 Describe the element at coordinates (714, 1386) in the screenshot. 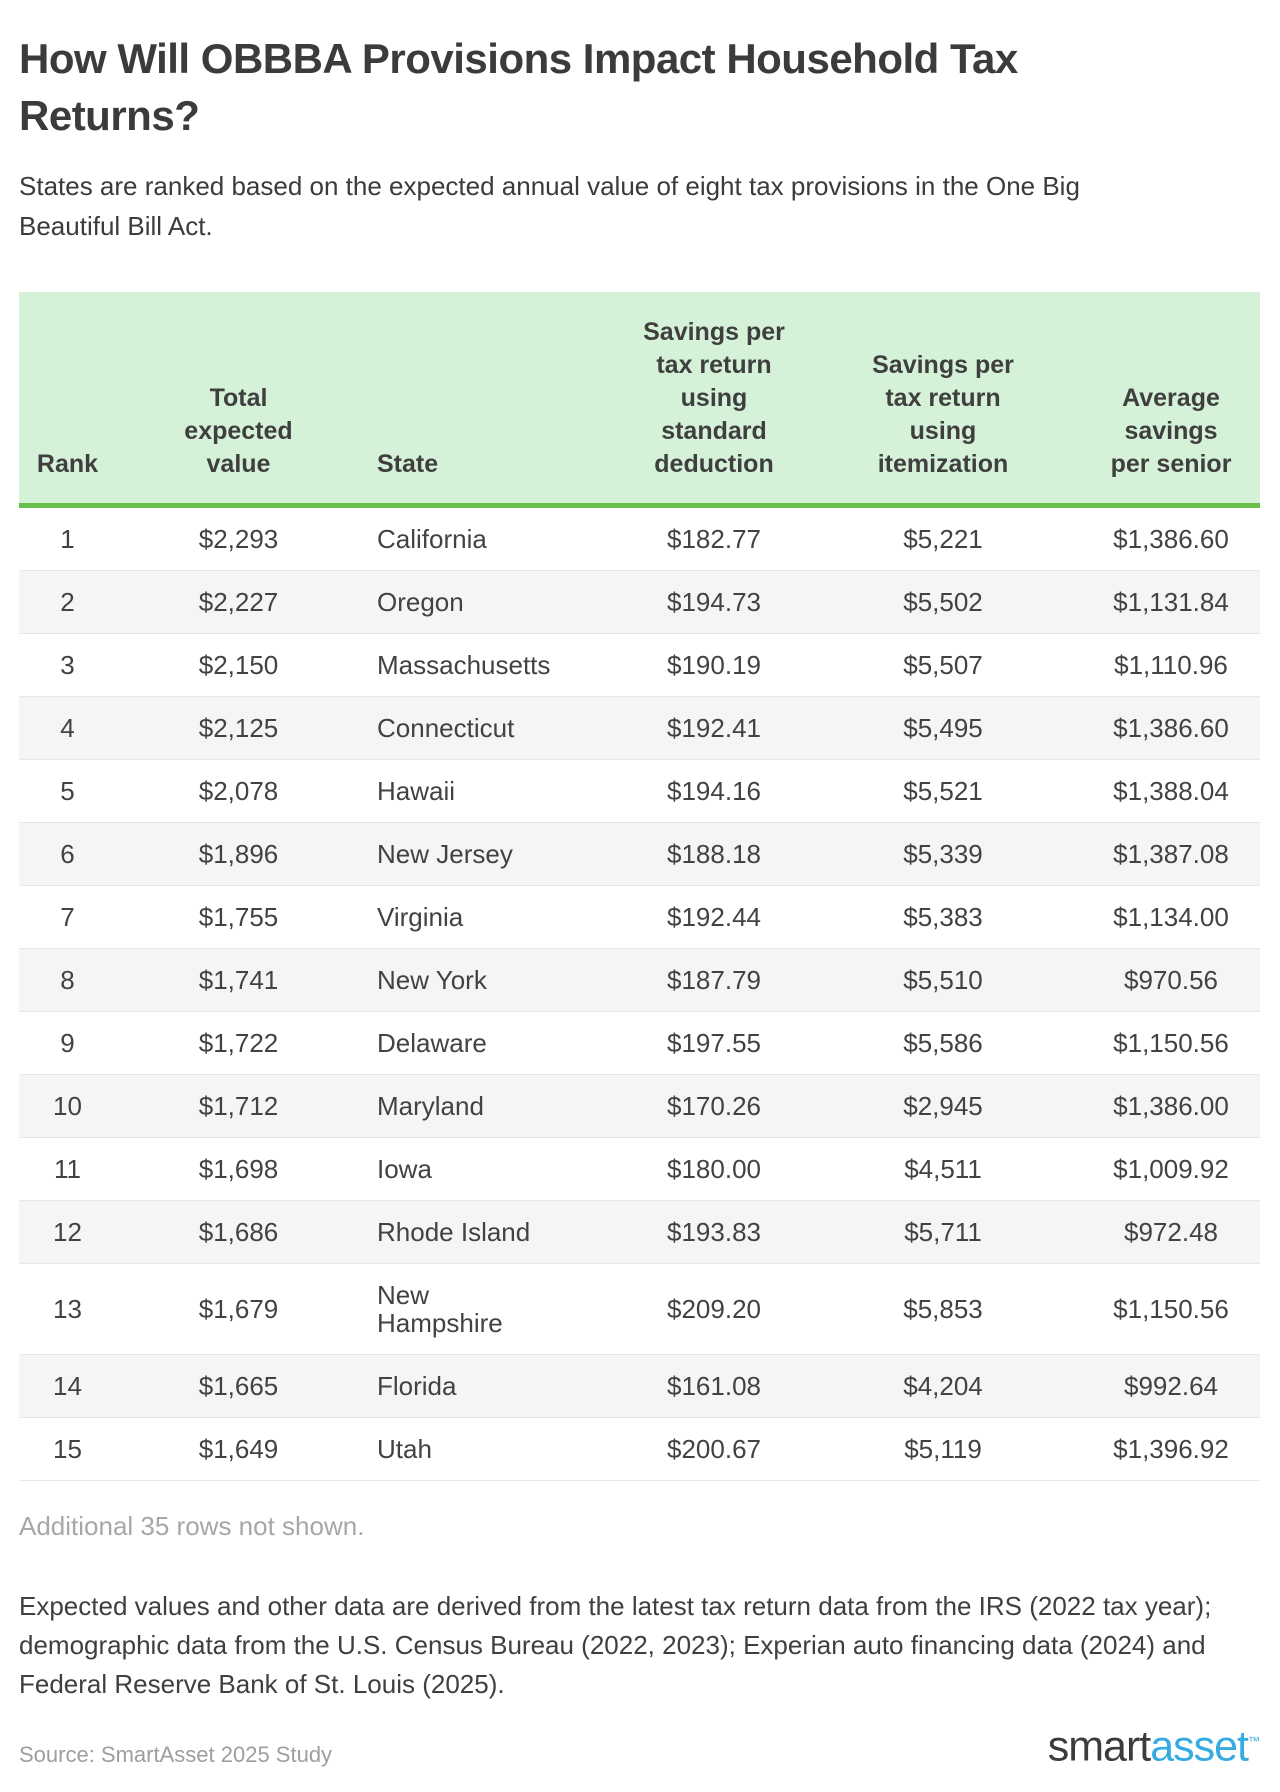

I see `savings-standard-deduction-cell: $161.08` at that location.